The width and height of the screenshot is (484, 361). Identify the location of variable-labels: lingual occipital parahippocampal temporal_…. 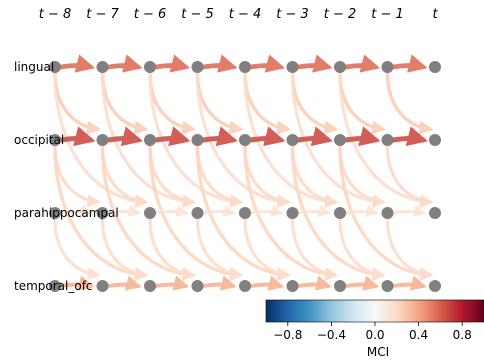
(66, 176).